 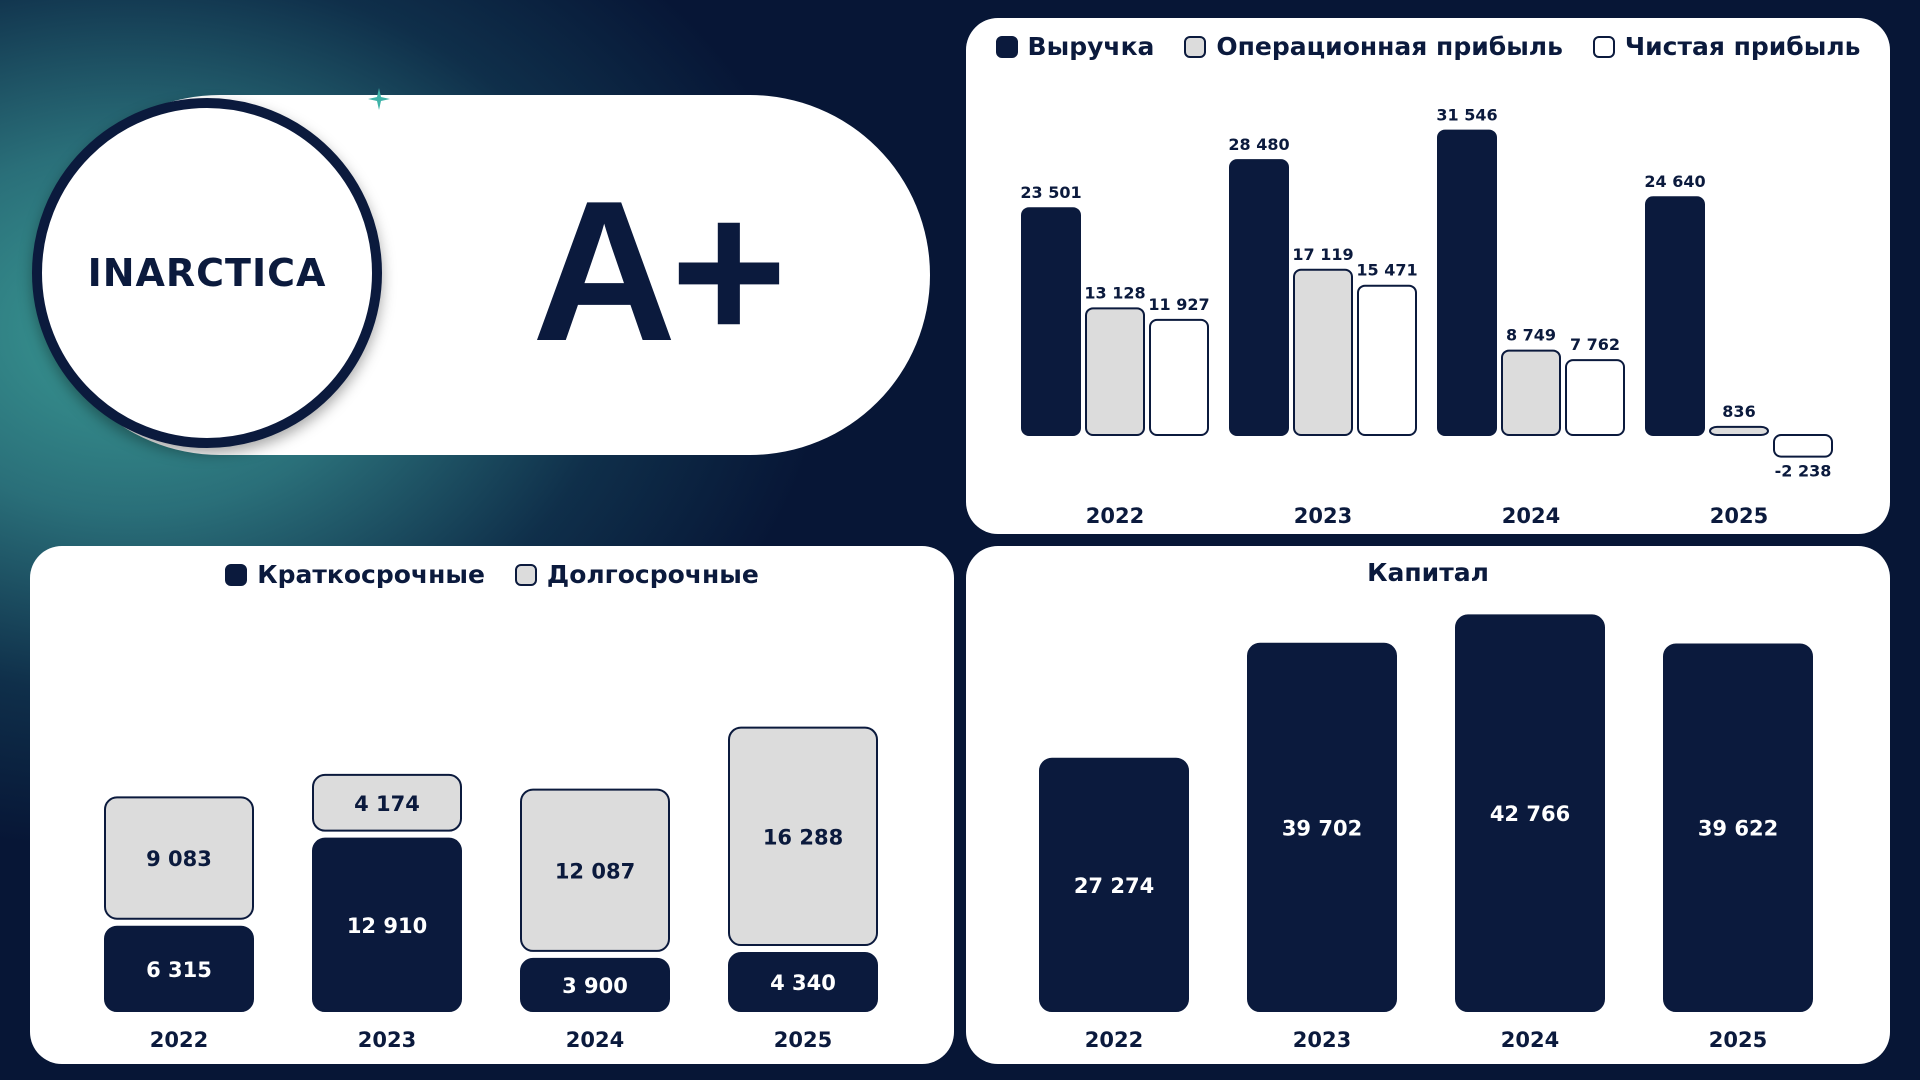 I want to click on company-logo: INARCTICA, so click(x=211, y=268).